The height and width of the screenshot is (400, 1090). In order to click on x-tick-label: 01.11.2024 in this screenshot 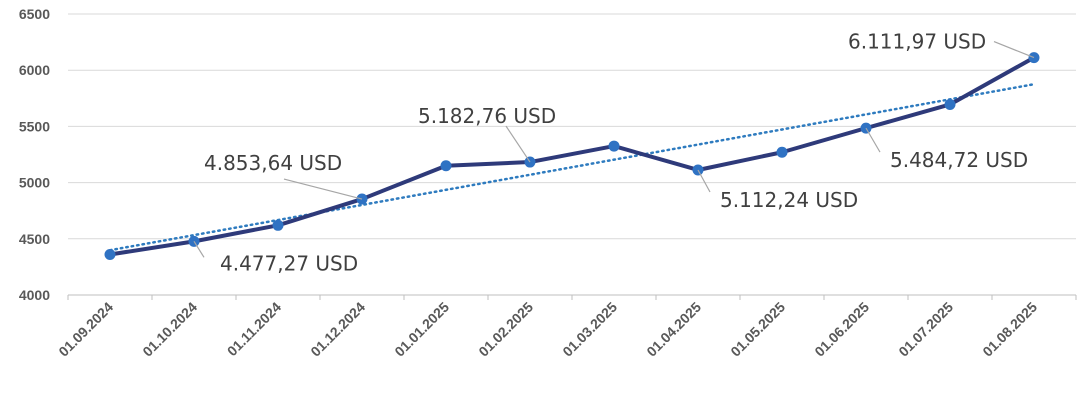, I will do `click(254, 329)`.